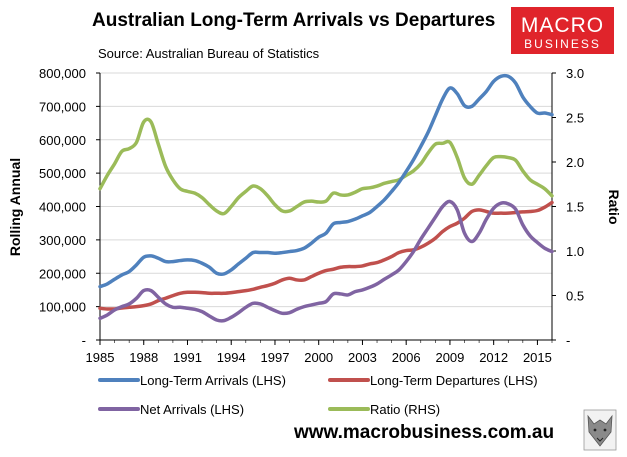 This screenshot has width=627, height=457. I want to click on y-tick-right-1: 0.5, so click(575, 296).